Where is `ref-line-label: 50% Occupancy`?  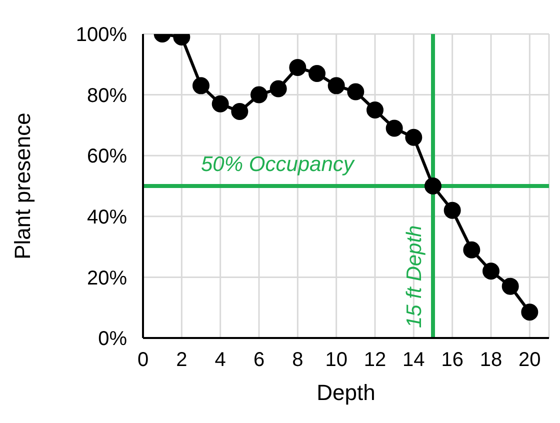
ref-line-label: 50% Occupancy is located at coordinates (278, 164).